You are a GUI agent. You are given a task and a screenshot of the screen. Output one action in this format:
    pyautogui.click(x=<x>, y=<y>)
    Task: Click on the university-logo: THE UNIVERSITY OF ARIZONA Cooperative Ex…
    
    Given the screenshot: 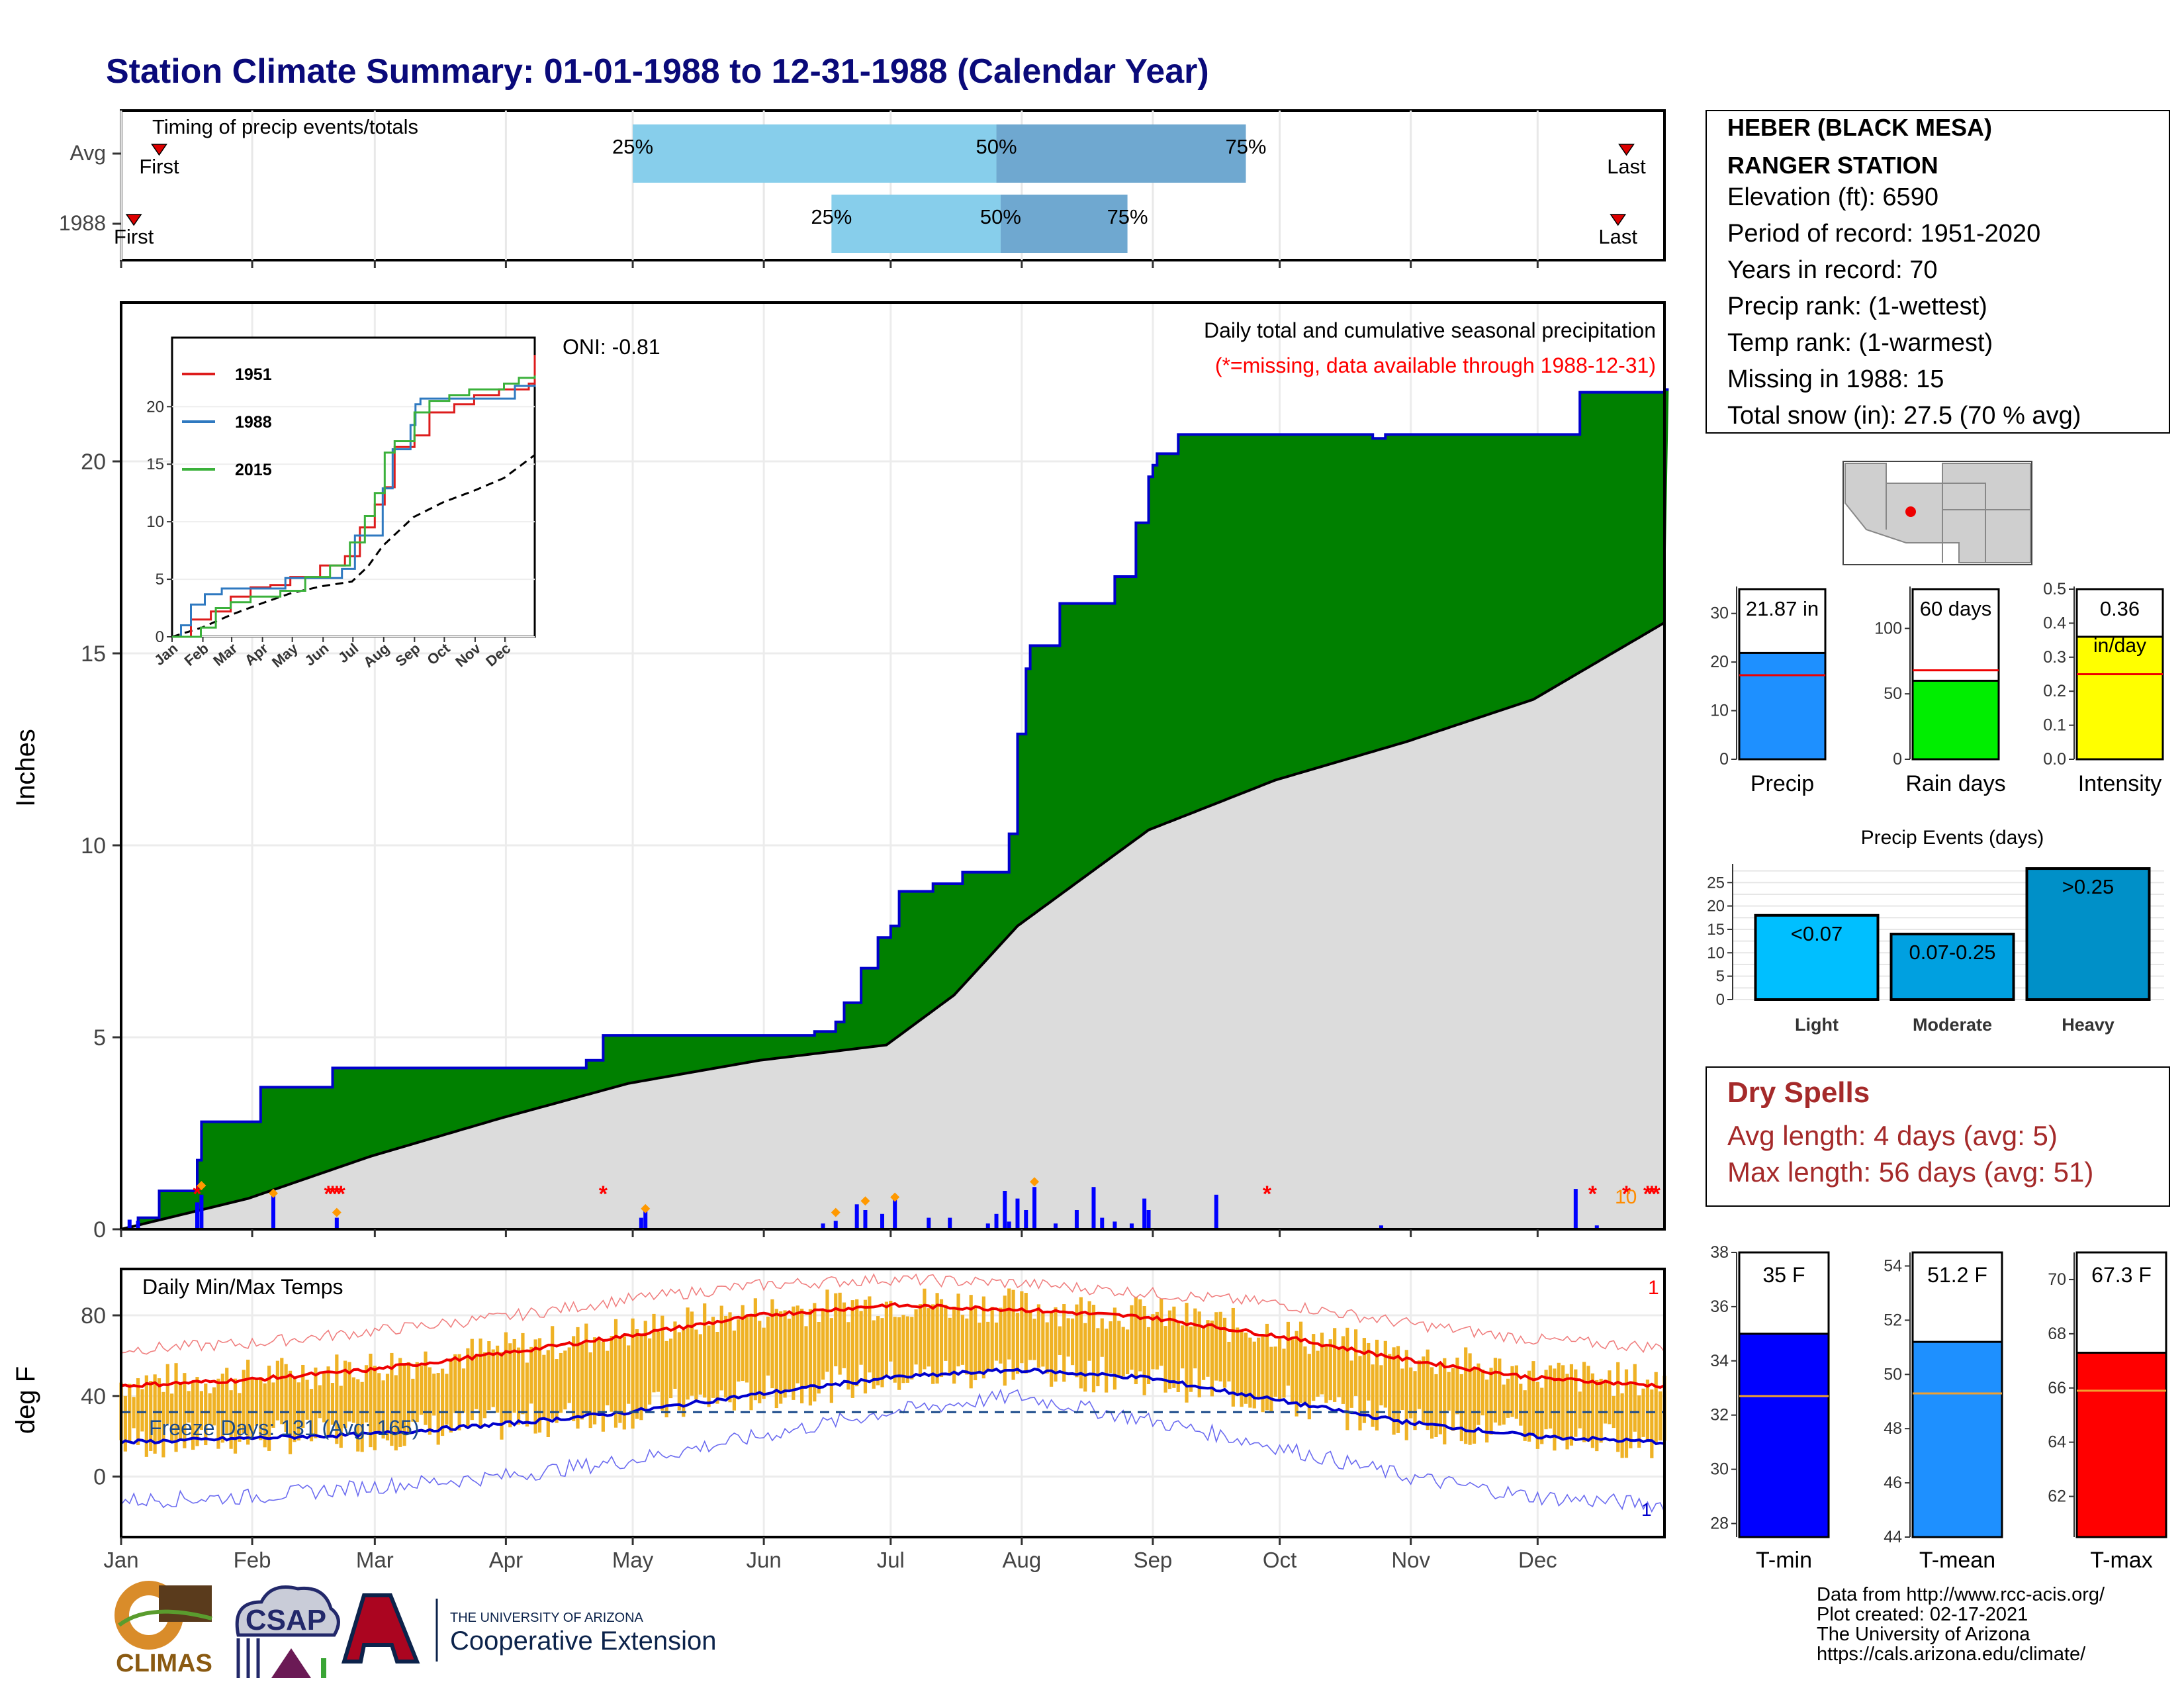 What is the action you would take?
    pyautogui.click(x=528, y=1628)
    